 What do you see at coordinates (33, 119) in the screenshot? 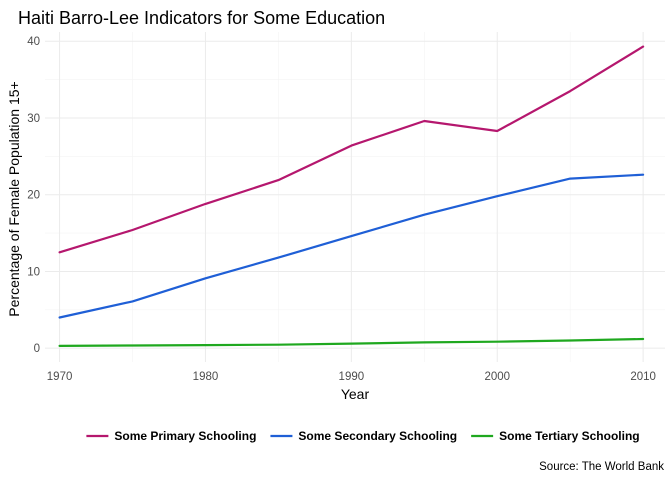
I see `y-tick-label: 30` at bounding box center [33, 119].